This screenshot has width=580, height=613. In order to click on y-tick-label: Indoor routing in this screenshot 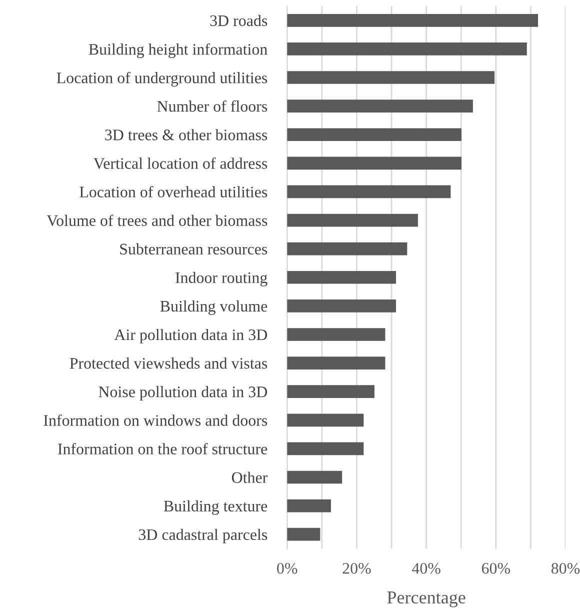, I will do `click(222, 279)`.